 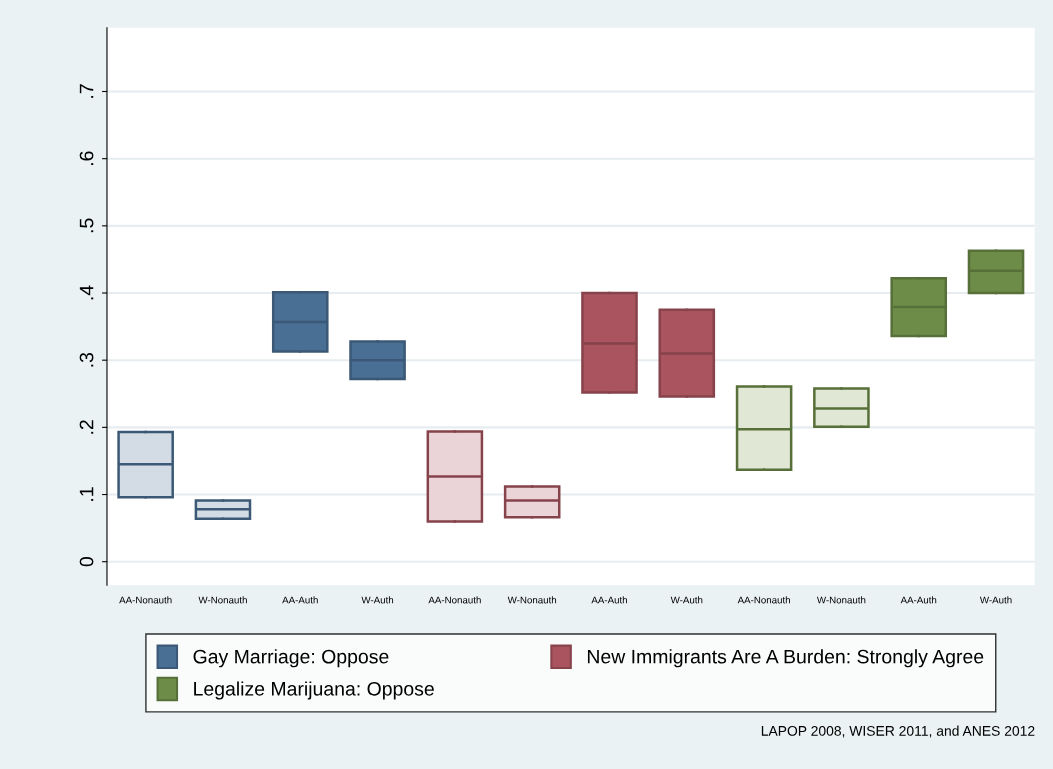 I want to click on y-tick-label: .2, so click(x=86, y=427).